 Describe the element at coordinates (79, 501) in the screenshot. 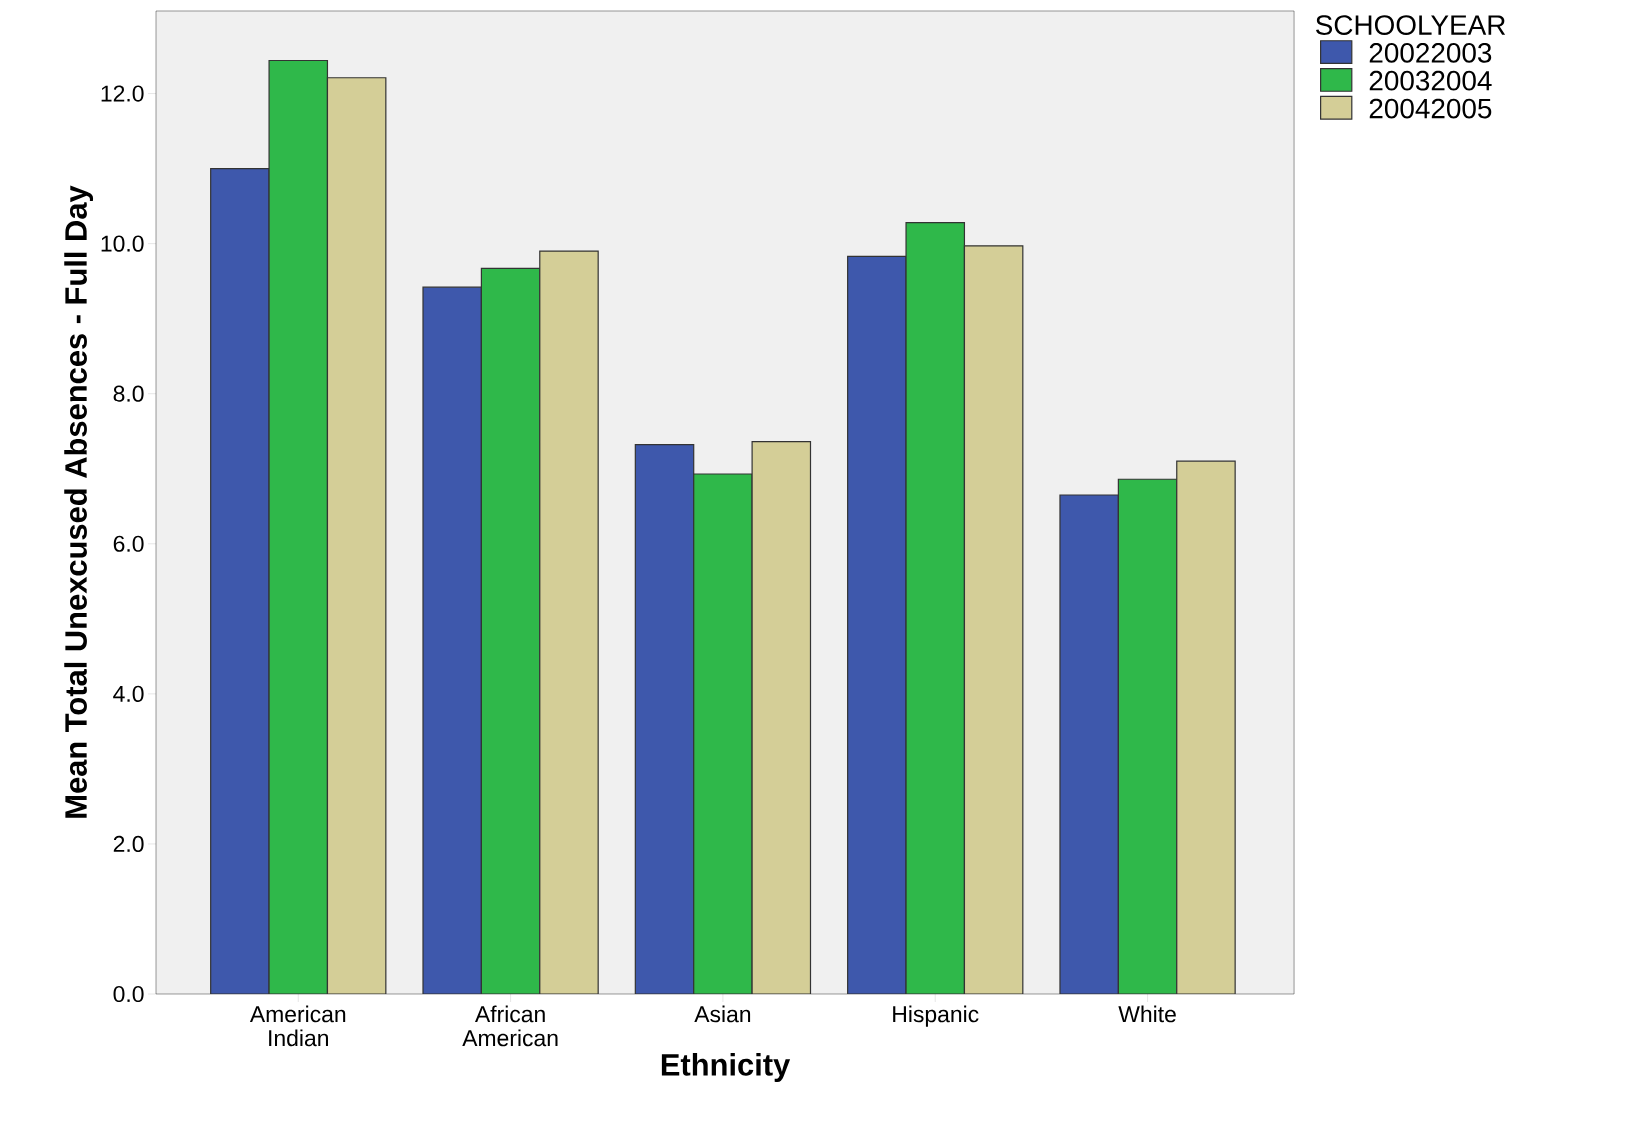

I see `y-axis-title: Mean Total Unexcused Absences - Full Day` at that location.